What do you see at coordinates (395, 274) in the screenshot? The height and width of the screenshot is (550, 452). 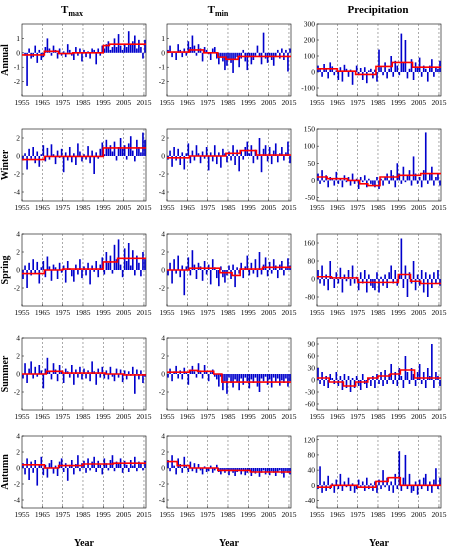 I see `bar-1993` at bounding box center [395, 274].